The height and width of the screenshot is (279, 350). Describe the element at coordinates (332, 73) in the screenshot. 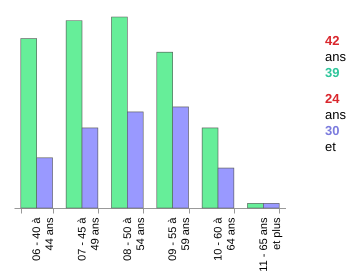

I see `text: 39` at that location.